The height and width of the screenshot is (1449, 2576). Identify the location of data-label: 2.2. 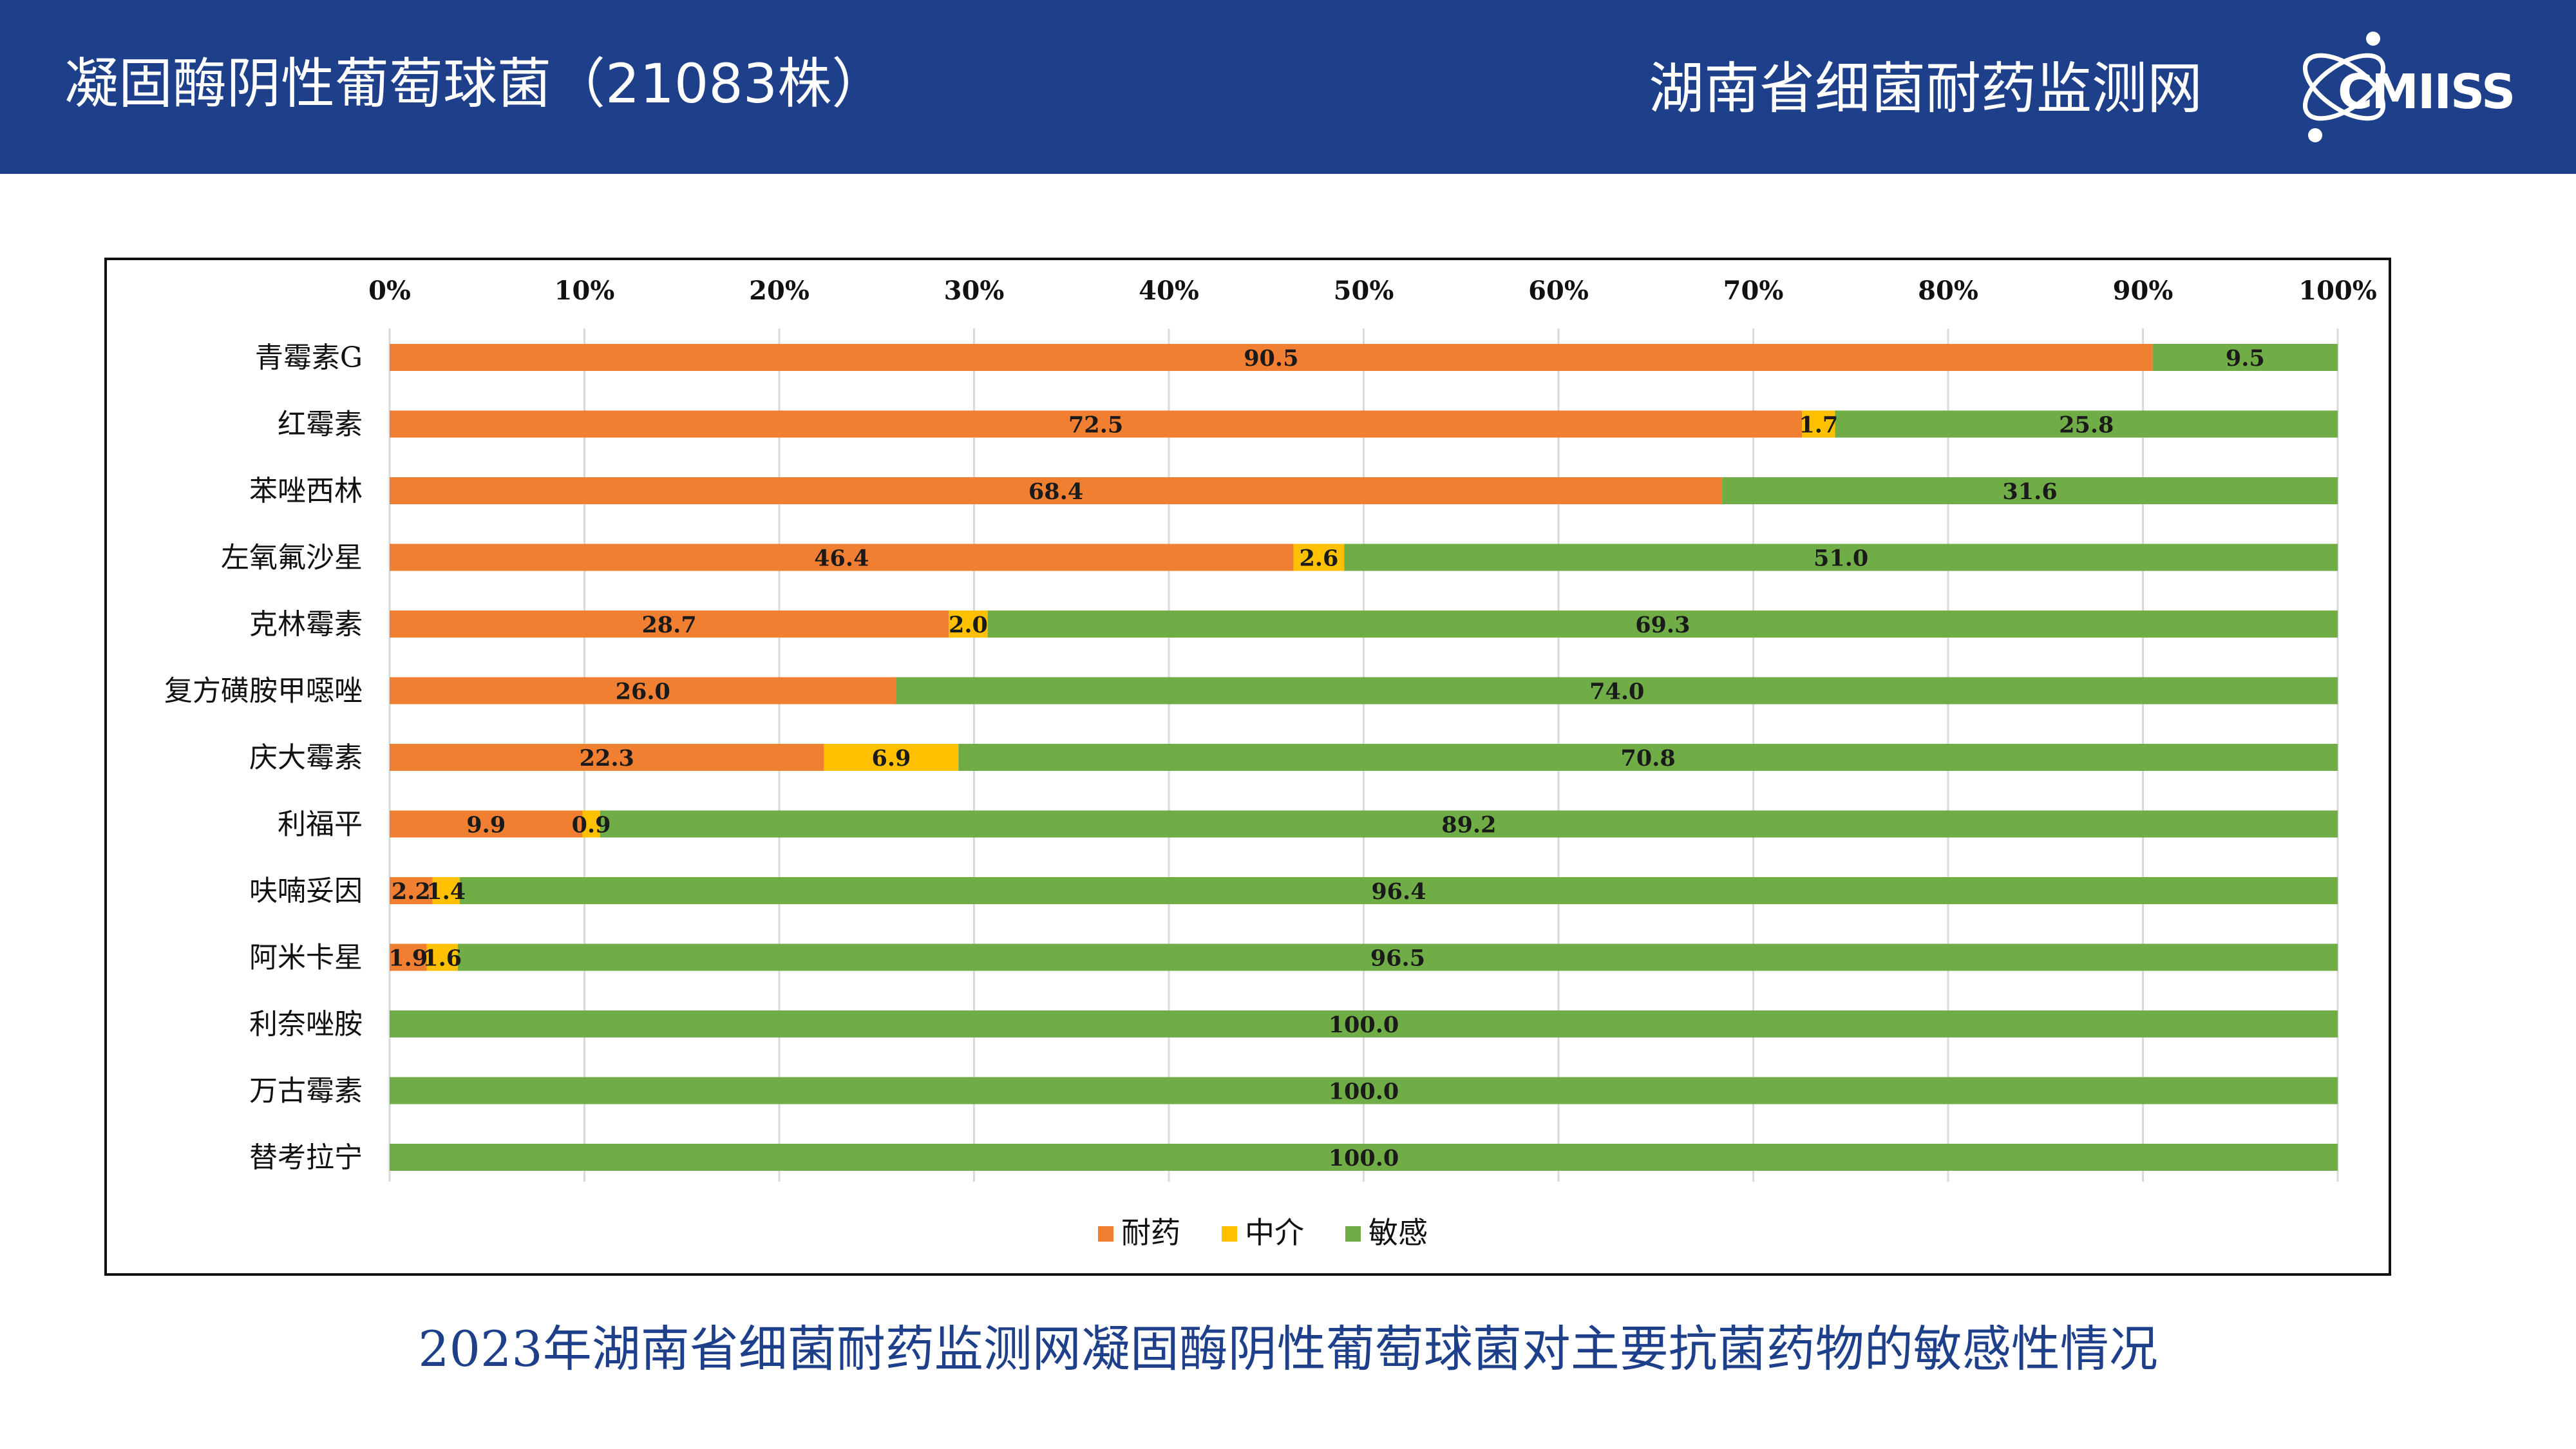
(412, 891).